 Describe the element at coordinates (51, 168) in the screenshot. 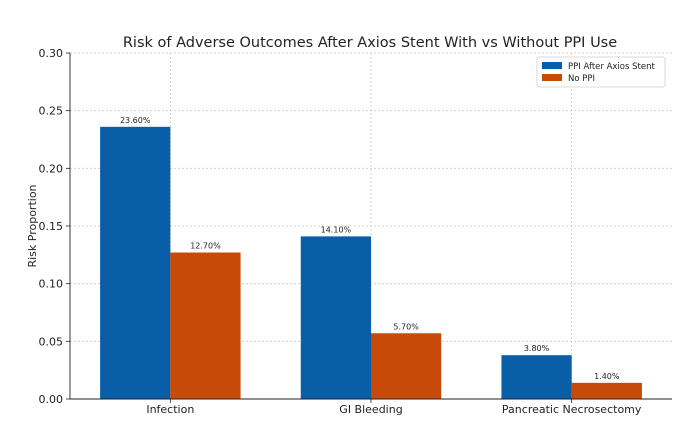

I see `y-tick-label: 0.20` at that location.